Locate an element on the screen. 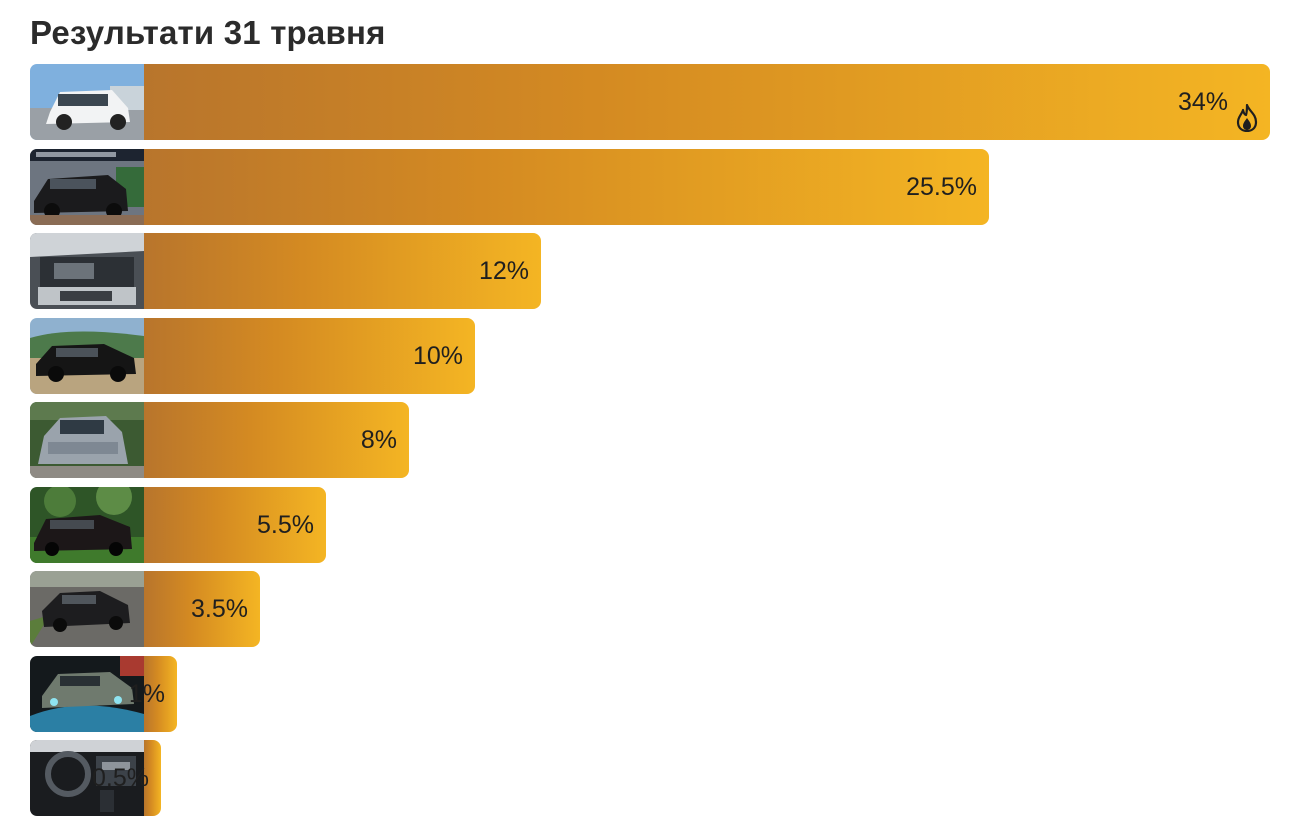 Image resolution: width=1296 pixels, height=838 pixels. white-suv-photo is located at coordinates (87, 102).